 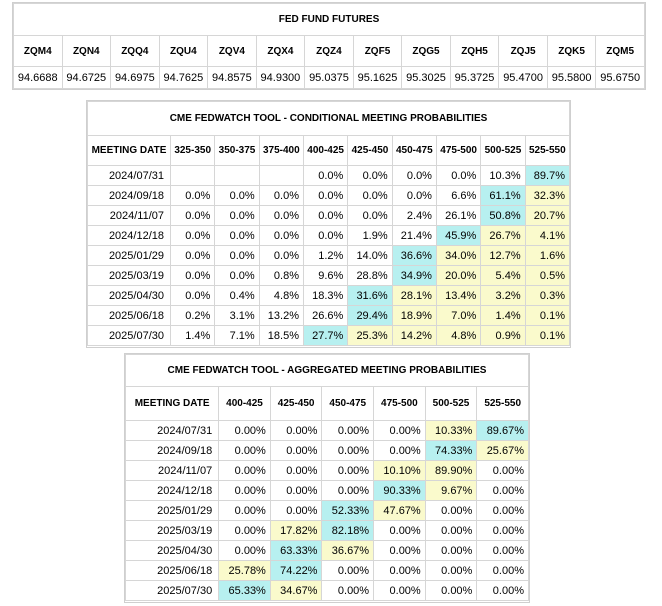 I want to click on contract-header: ZQH5, so click(x=474, y=51).